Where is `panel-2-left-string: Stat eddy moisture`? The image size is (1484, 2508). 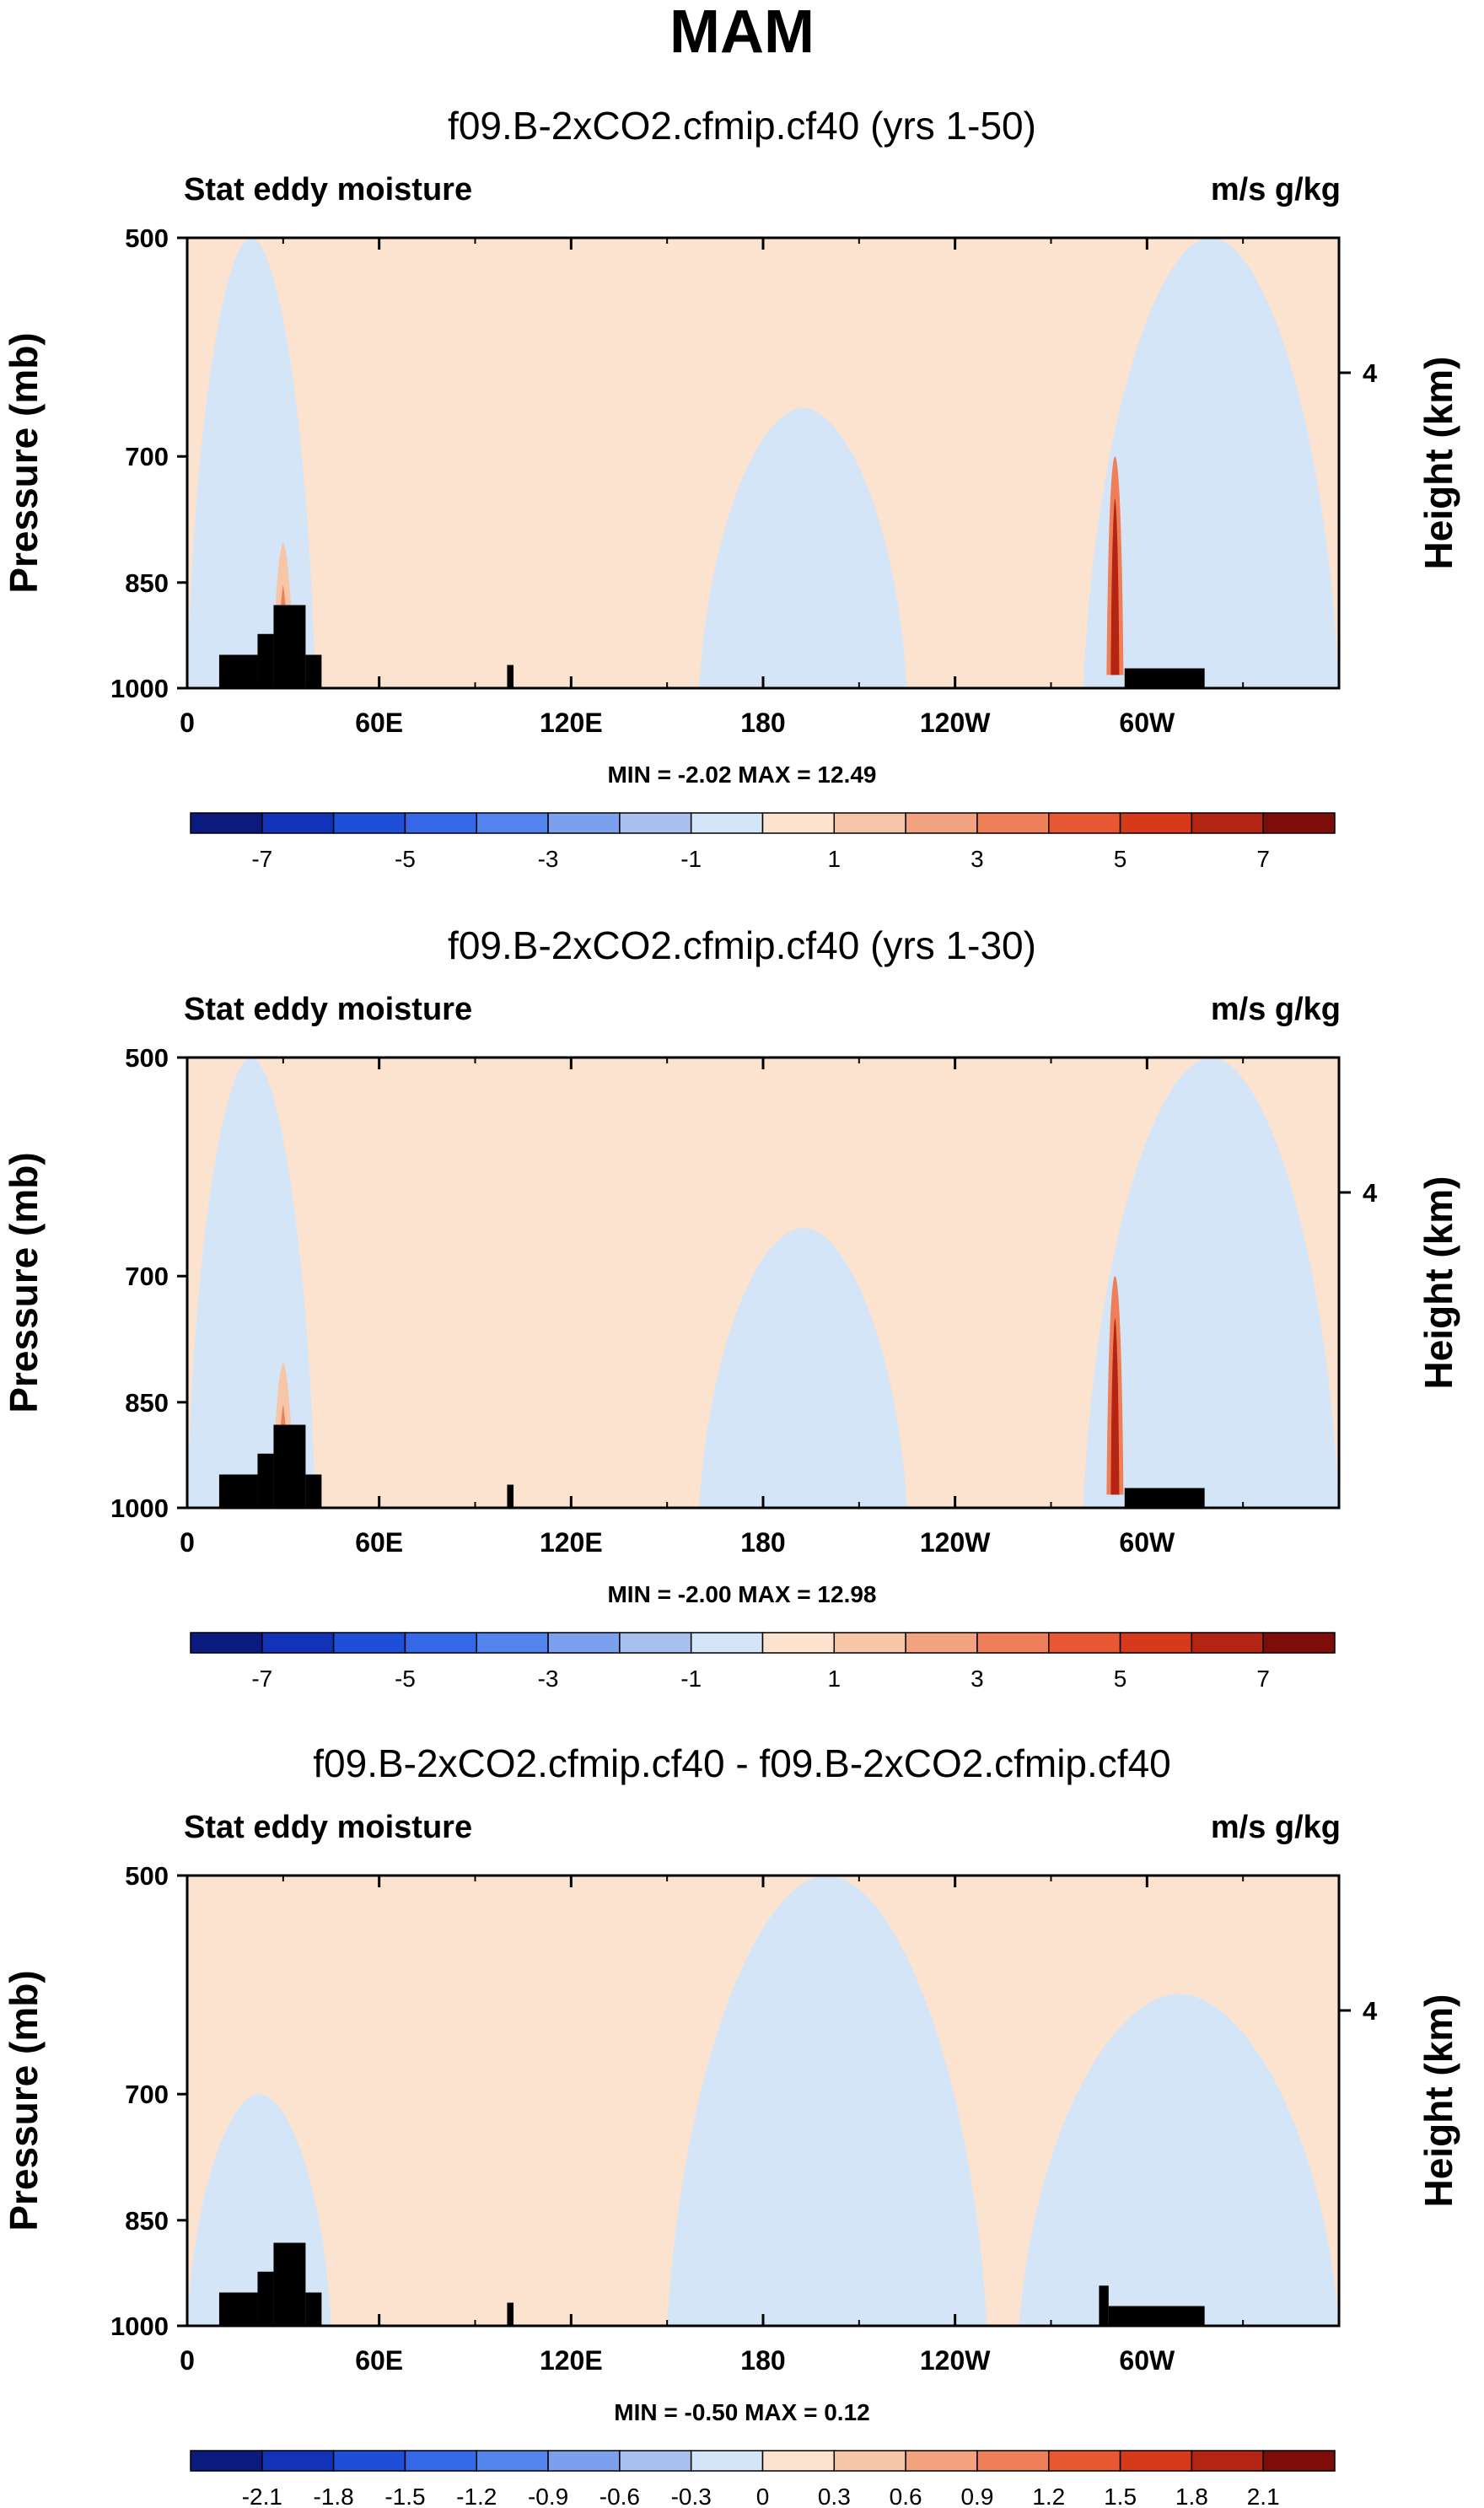
panel-2-left-string: Stat eddy moisture is located at coordinates (328, 1009).